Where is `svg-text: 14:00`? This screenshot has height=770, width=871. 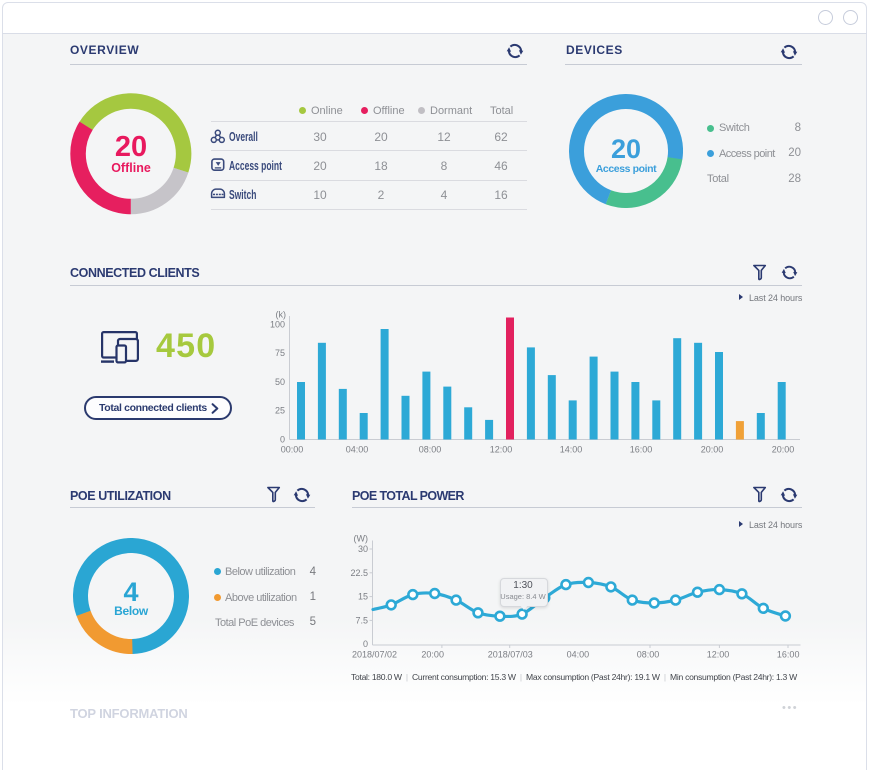 svg-text: 14:00 is located at coordinates (571, 450).